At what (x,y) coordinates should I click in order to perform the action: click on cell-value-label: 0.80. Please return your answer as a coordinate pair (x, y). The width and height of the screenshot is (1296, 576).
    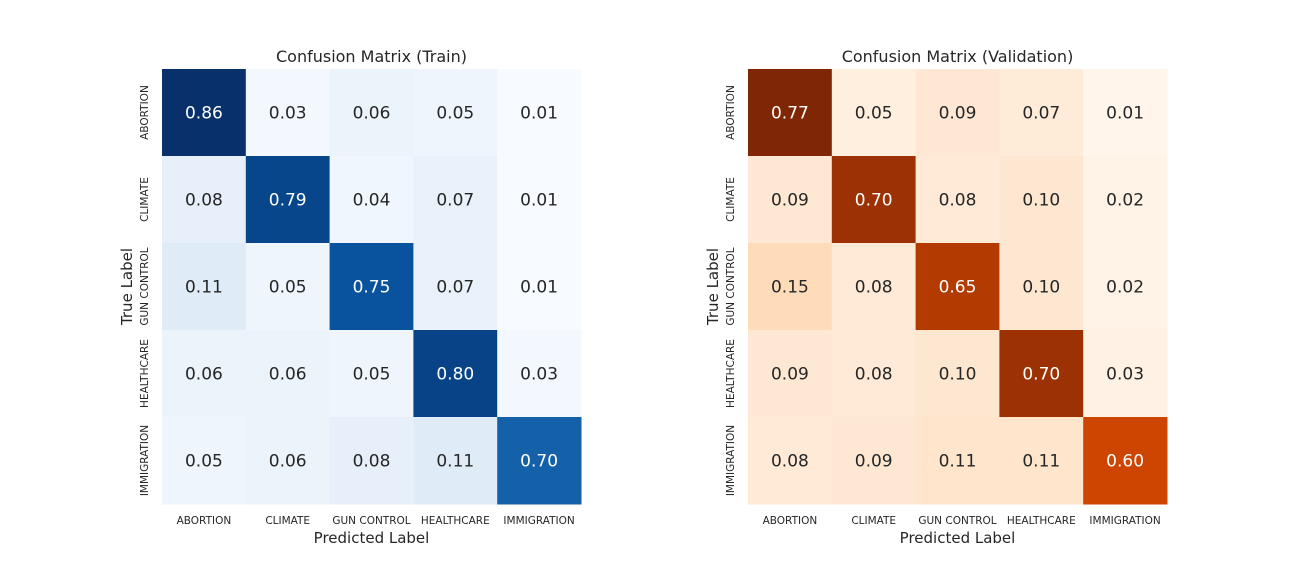
    Looking at the image, I should click on (455, 375).